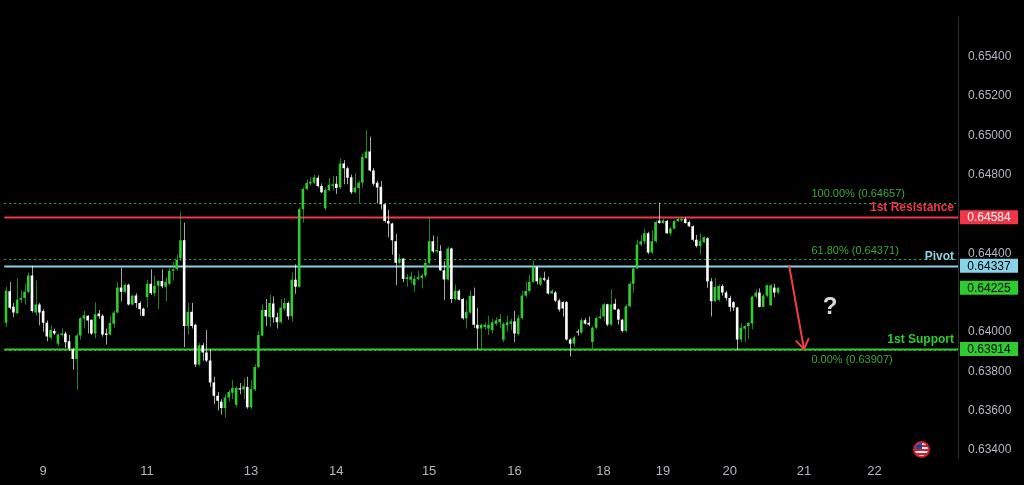  I want to click on x-tick-label: 11, so click(147, 471).